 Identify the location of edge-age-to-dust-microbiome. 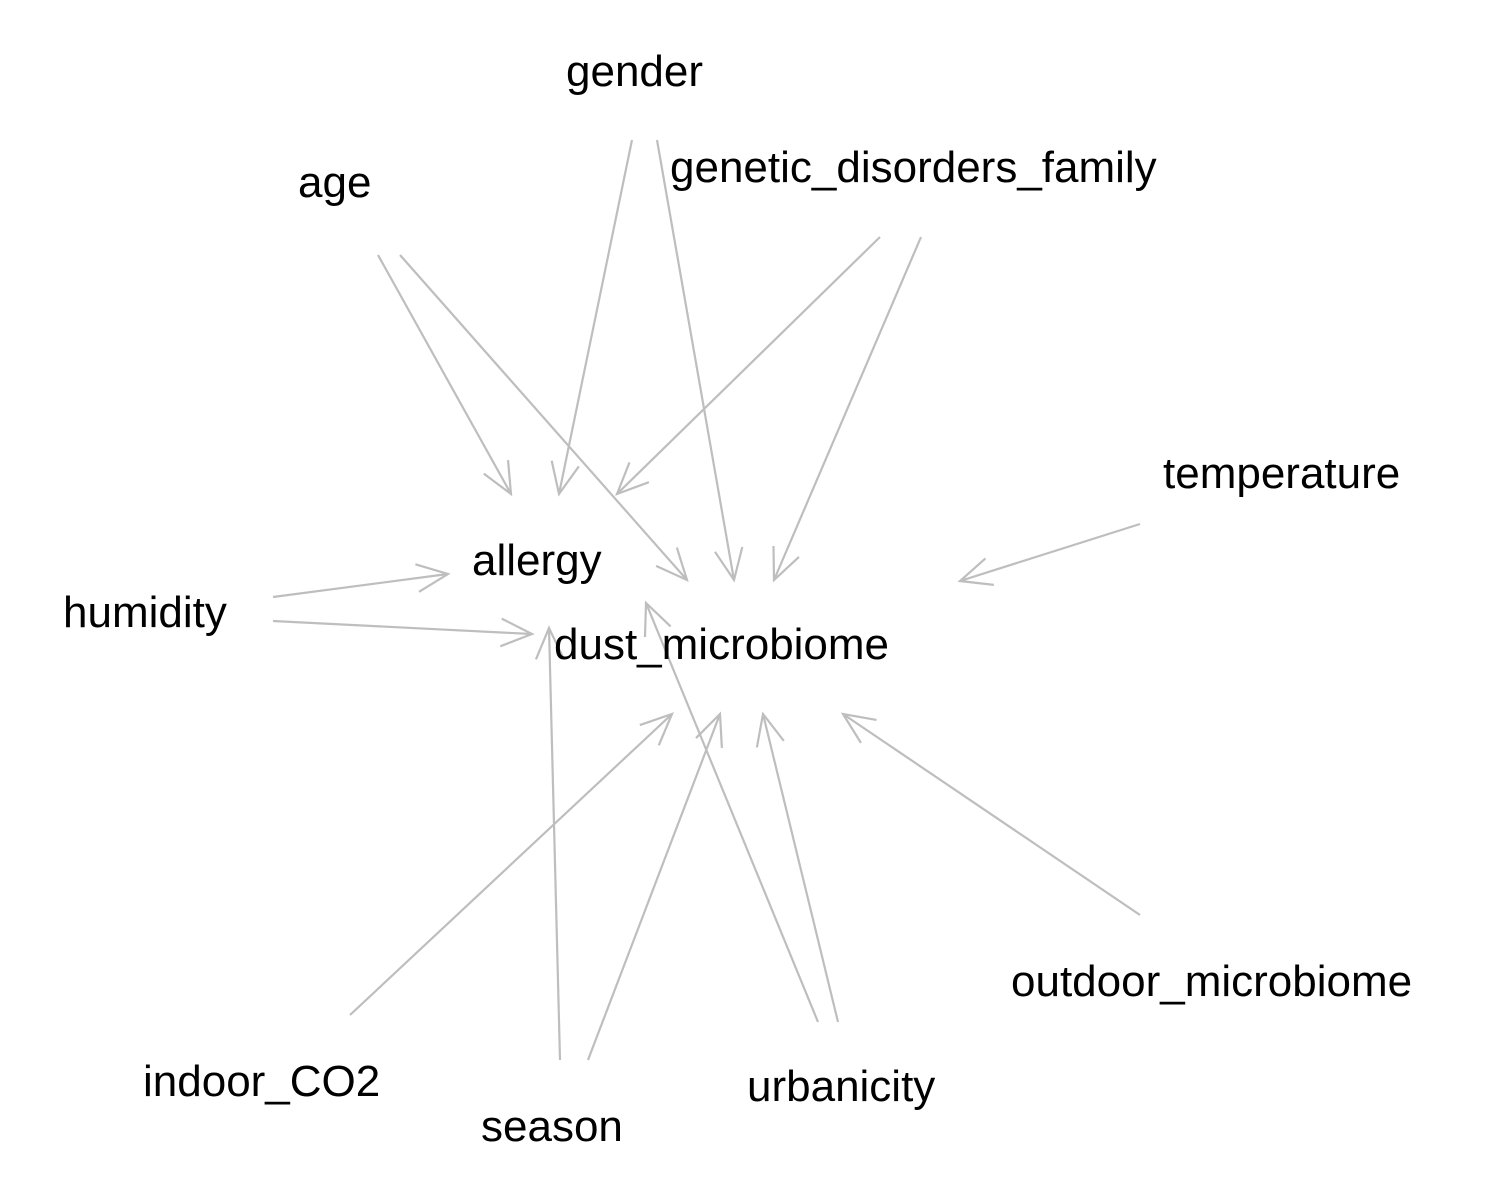
(544, 418).